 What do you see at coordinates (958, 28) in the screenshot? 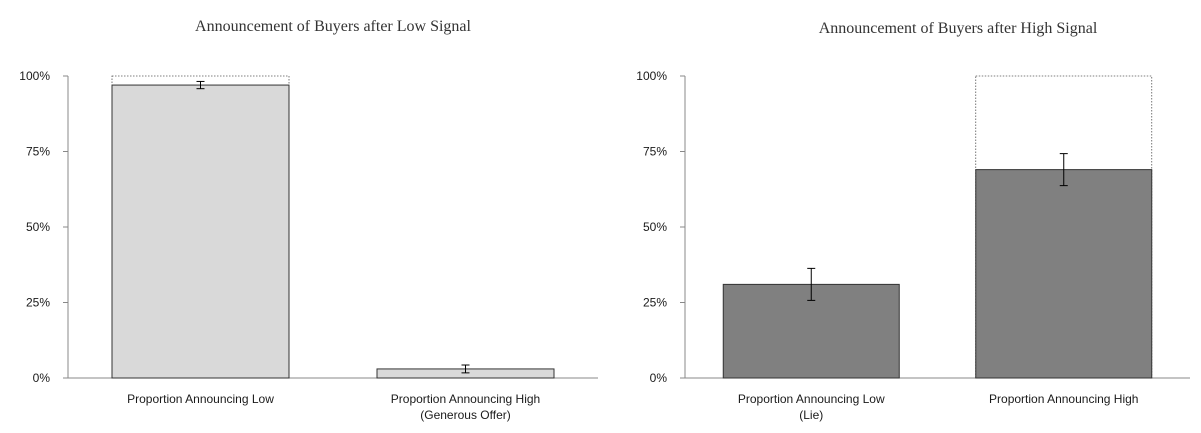
I see `chart-title: Announcement of Buyers after High Signal` at bounding box center [958, 28].